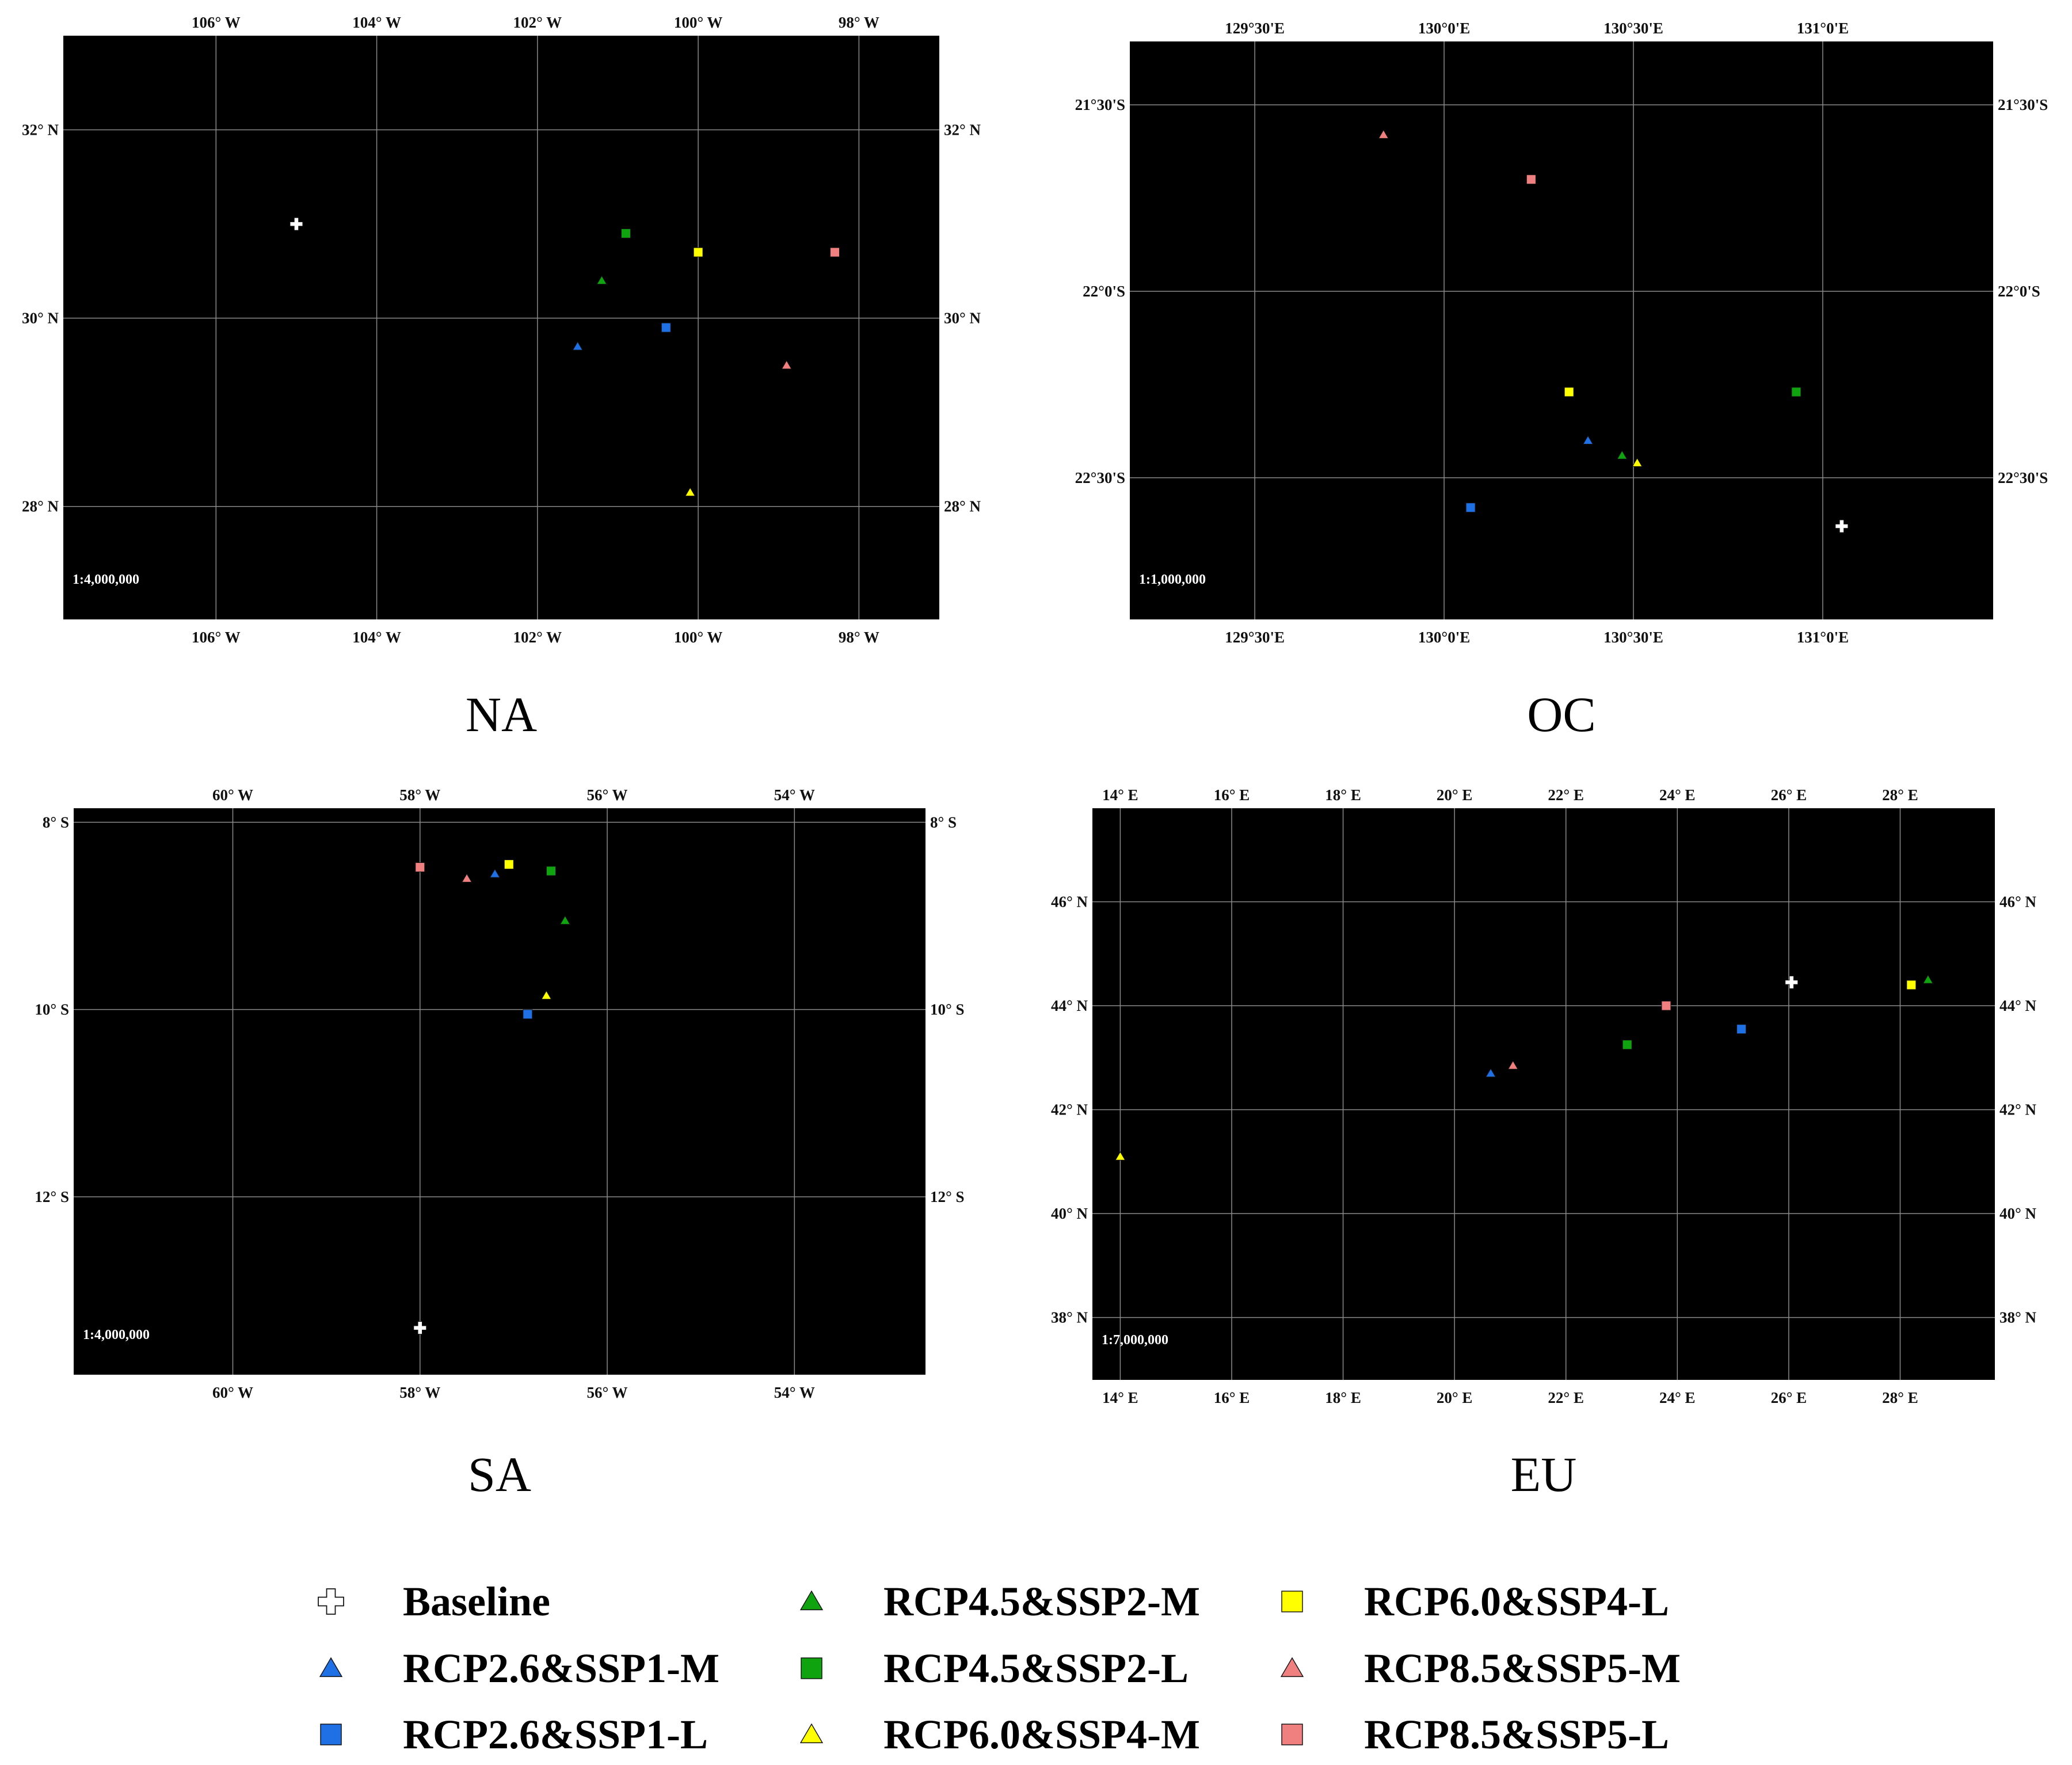 The width and height of the screenshot is (2072, 1765). What do you see at coordinates (1789, 795) in the screenshot?
I see `x-tick-label-top: 26° E` at bounding box center [1789, 795].